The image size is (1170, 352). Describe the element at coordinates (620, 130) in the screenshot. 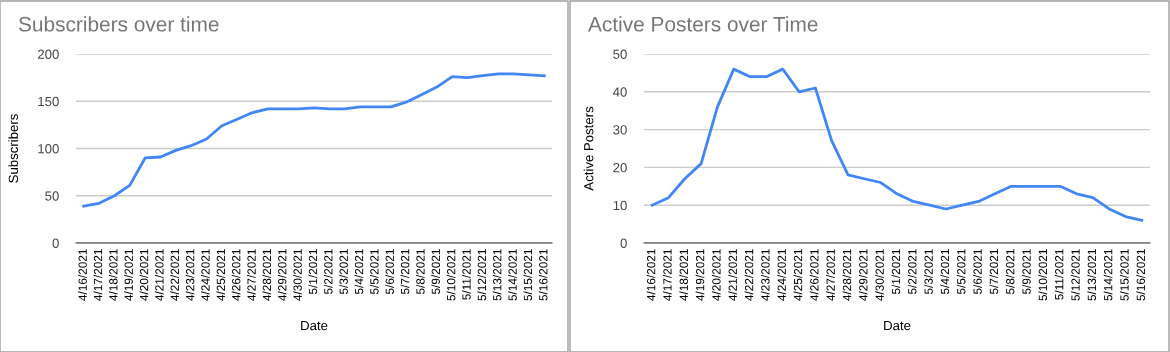

I see `y-tick-label: 30` at that location.